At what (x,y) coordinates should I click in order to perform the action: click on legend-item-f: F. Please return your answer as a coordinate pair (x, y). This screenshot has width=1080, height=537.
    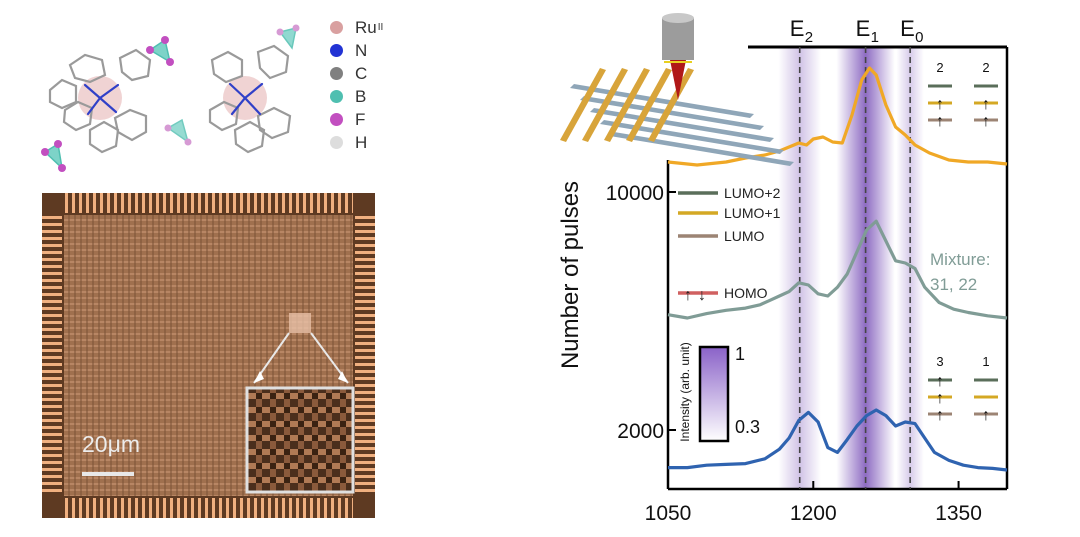
    Looking at the image, I should click on (370, 119).